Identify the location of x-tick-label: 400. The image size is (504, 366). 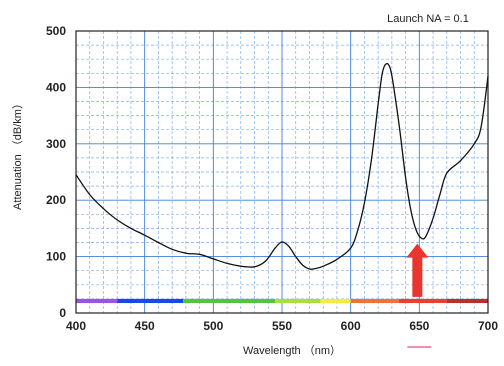
(76, 326).